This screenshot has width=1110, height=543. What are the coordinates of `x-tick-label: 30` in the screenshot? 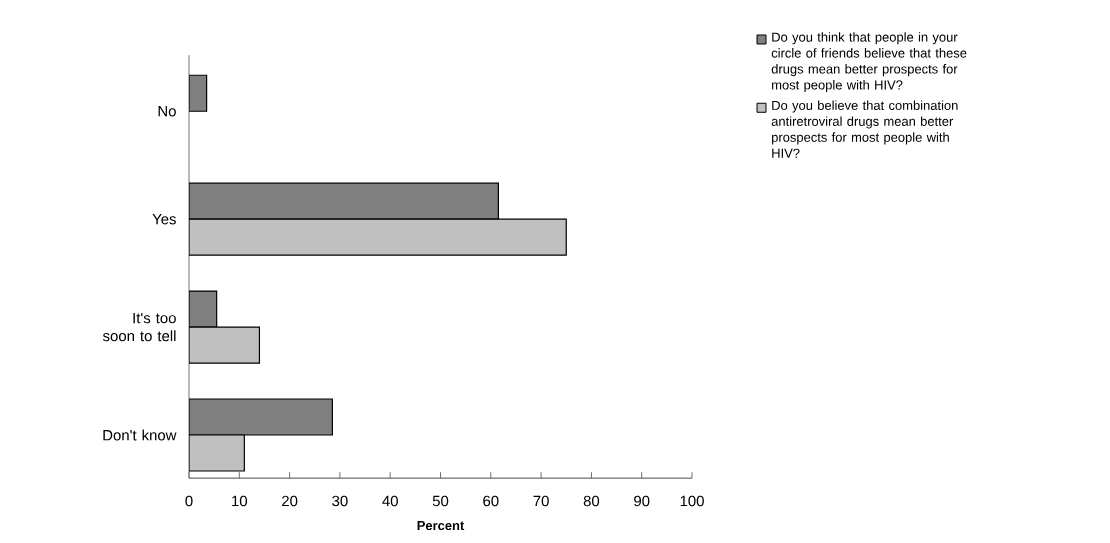 It's located at (340, 501).